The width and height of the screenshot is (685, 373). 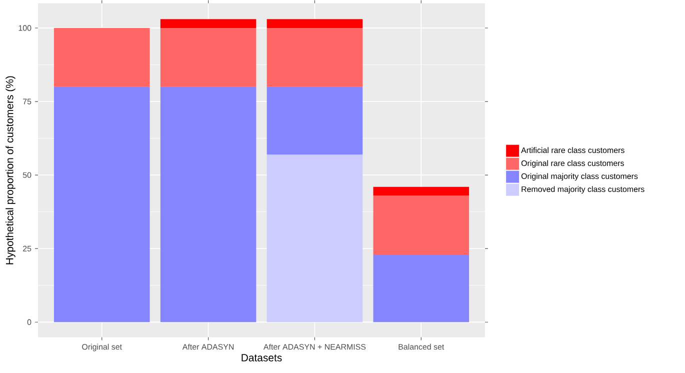 What do you see at coordinates (262, 358) in the screenshot?
I see `x-axis-title: Datasets` at bounding box center [262, 358].